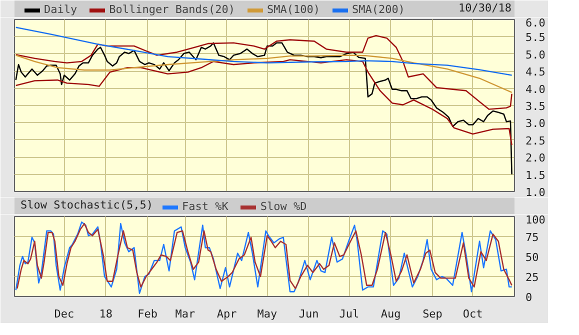 This screenshot has width=579, height=335. Describe the element at coordinates (349, 314) in the screenshot. I see `x-tick-label: Jul` at that location.